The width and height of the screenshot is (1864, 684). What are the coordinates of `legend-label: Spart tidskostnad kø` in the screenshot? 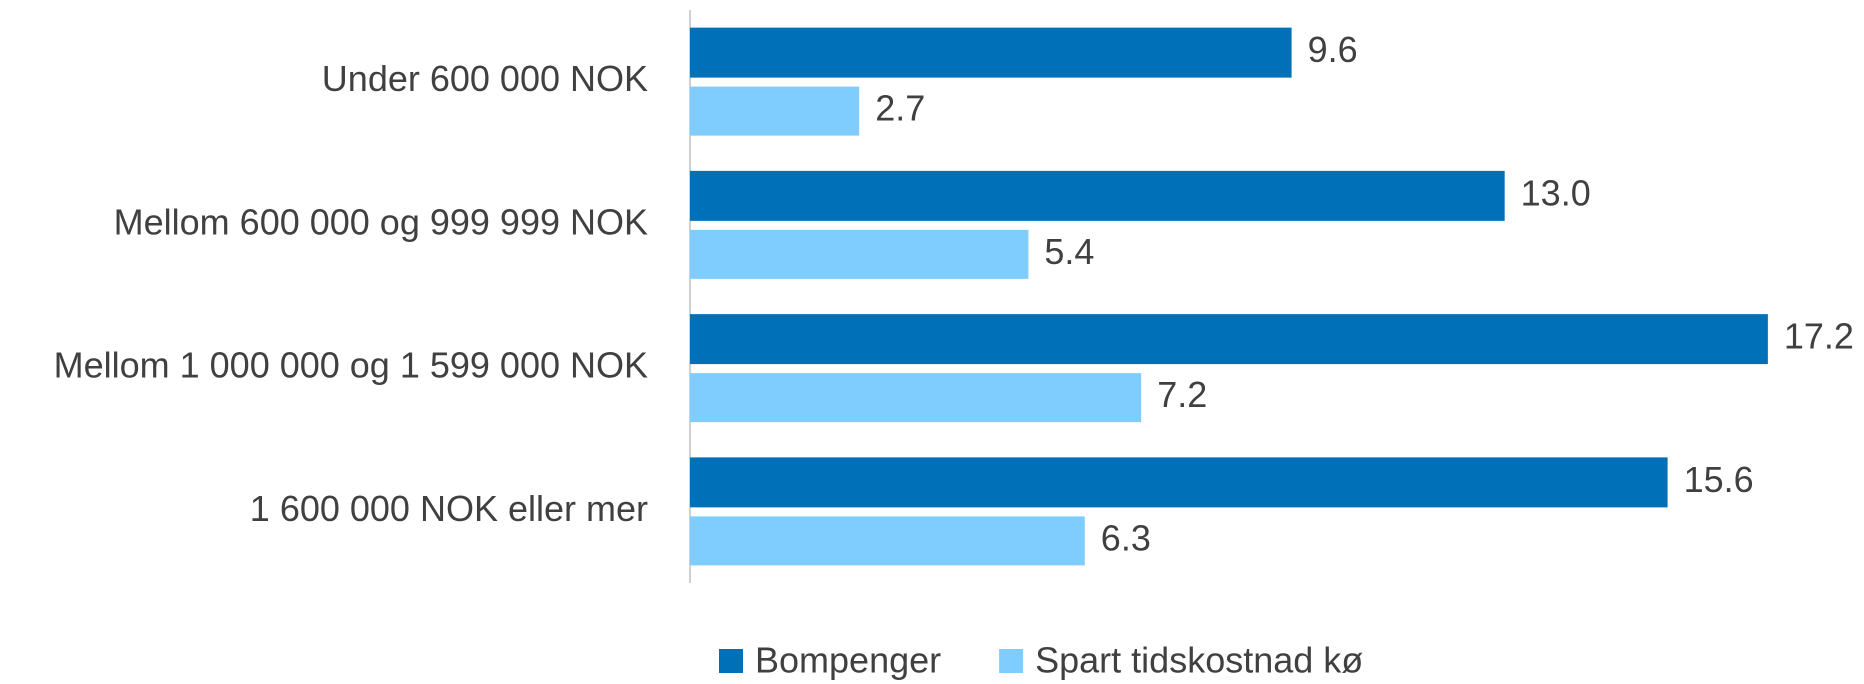 It's located at (1199, 660).